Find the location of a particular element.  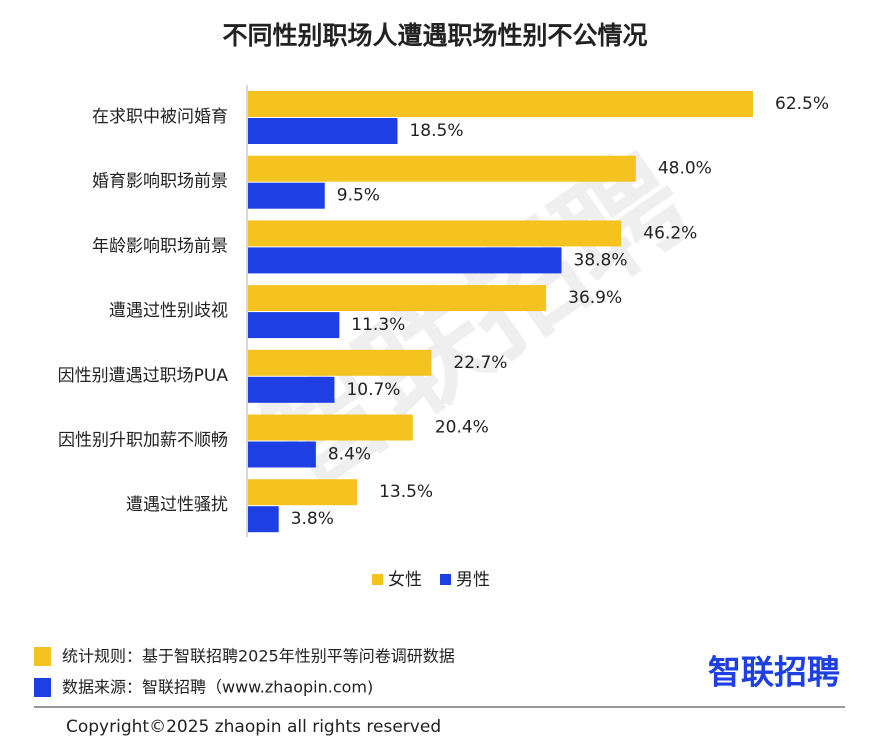

value-label: 10.7% is located at coordinates (373, 390).